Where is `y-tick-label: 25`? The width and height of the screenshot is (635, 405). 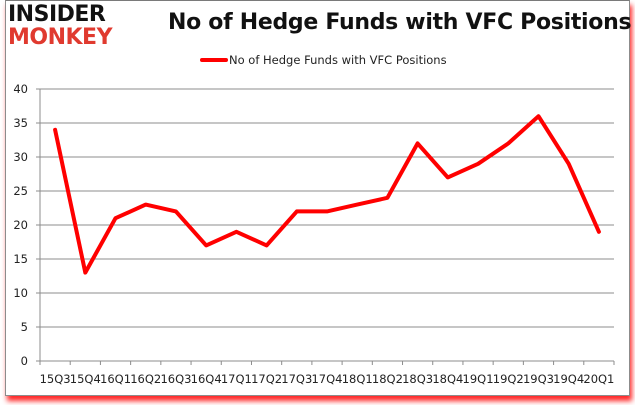
y-tick-label: 25 is located at coordinates (20, 191).